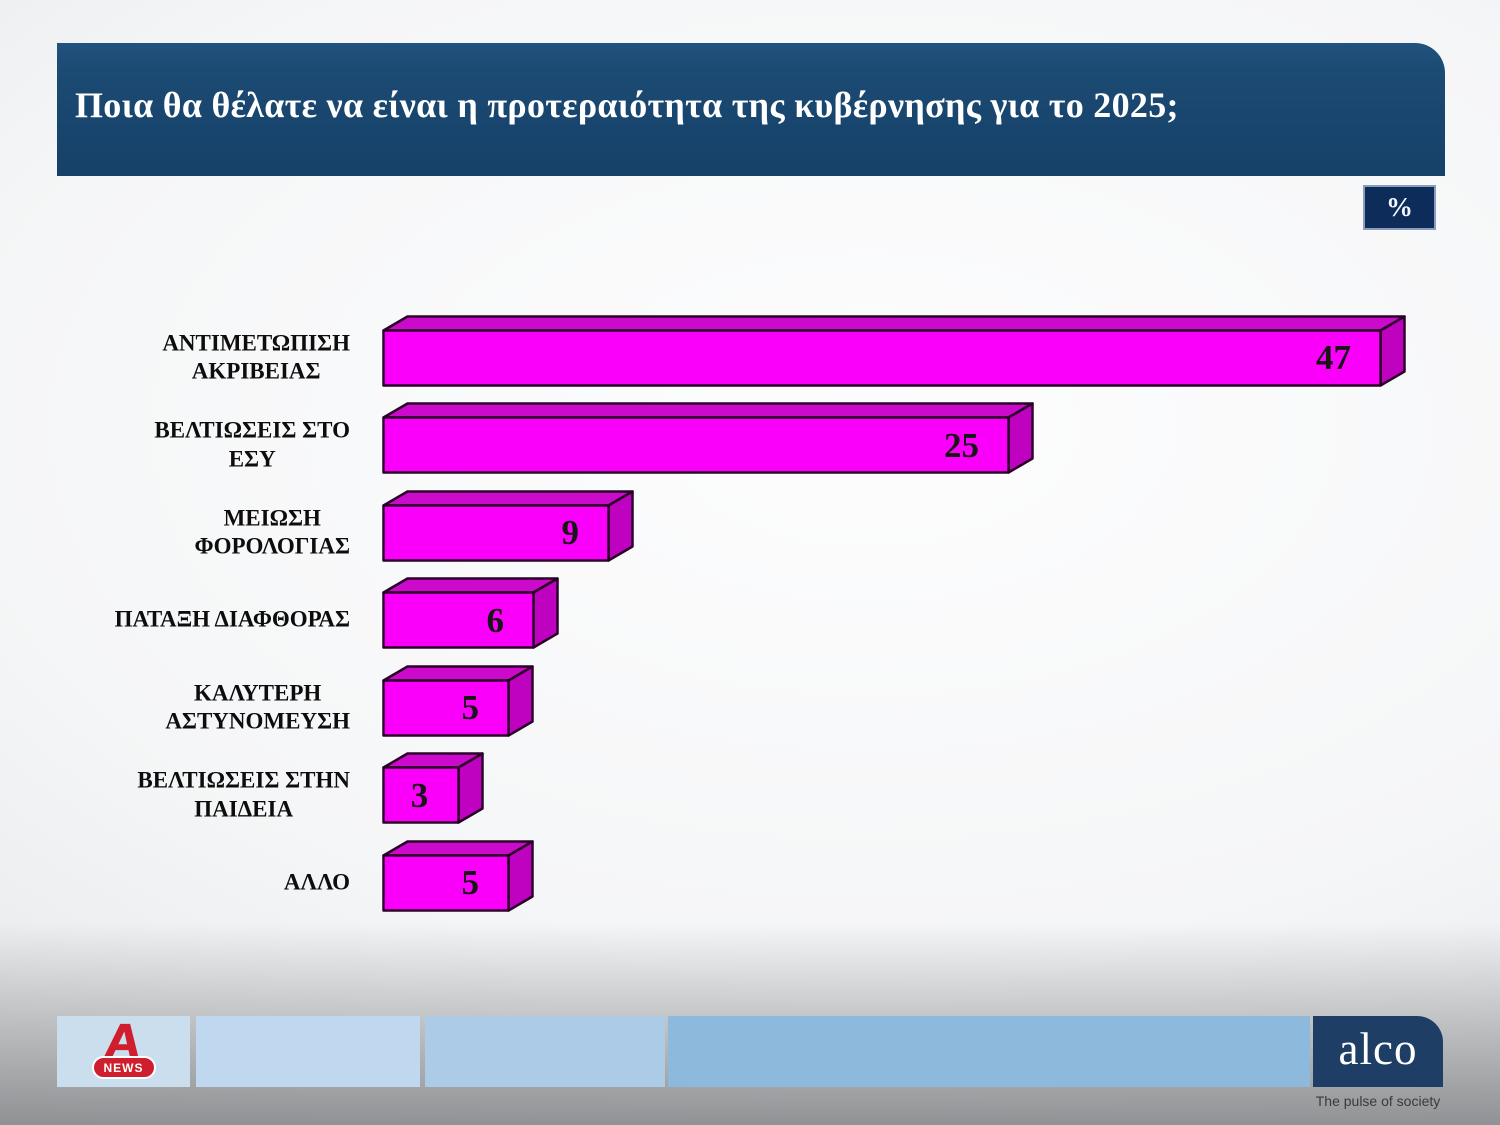 The image size is (1500, 1125). I want to click on category-label: ΚΑΛΥΤΕΡΗ ΑΣΤΥΝΟΜΕΥΣΗ, so click(257, 706).